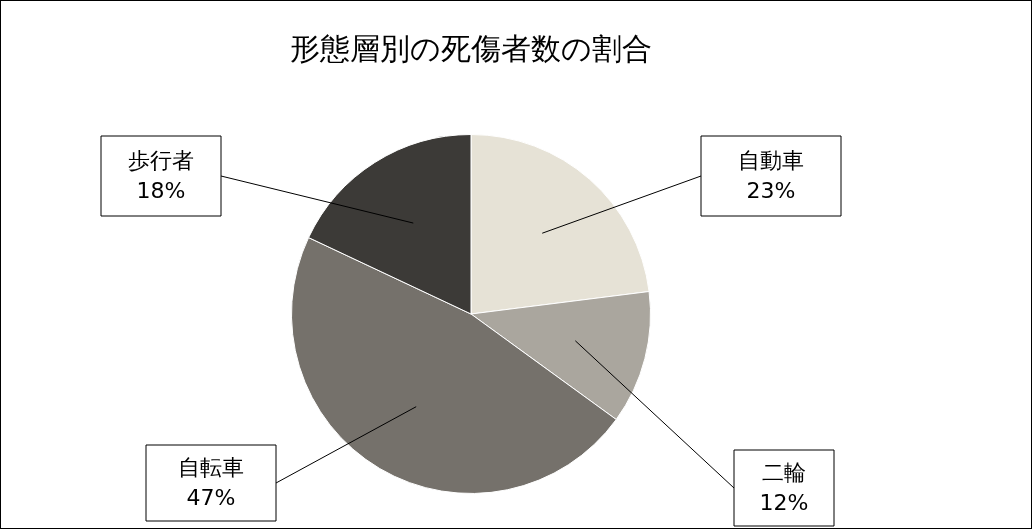  Describe the element at coordinates (784, 502) in the screenshot. I see `data-label: 12%` at that location.